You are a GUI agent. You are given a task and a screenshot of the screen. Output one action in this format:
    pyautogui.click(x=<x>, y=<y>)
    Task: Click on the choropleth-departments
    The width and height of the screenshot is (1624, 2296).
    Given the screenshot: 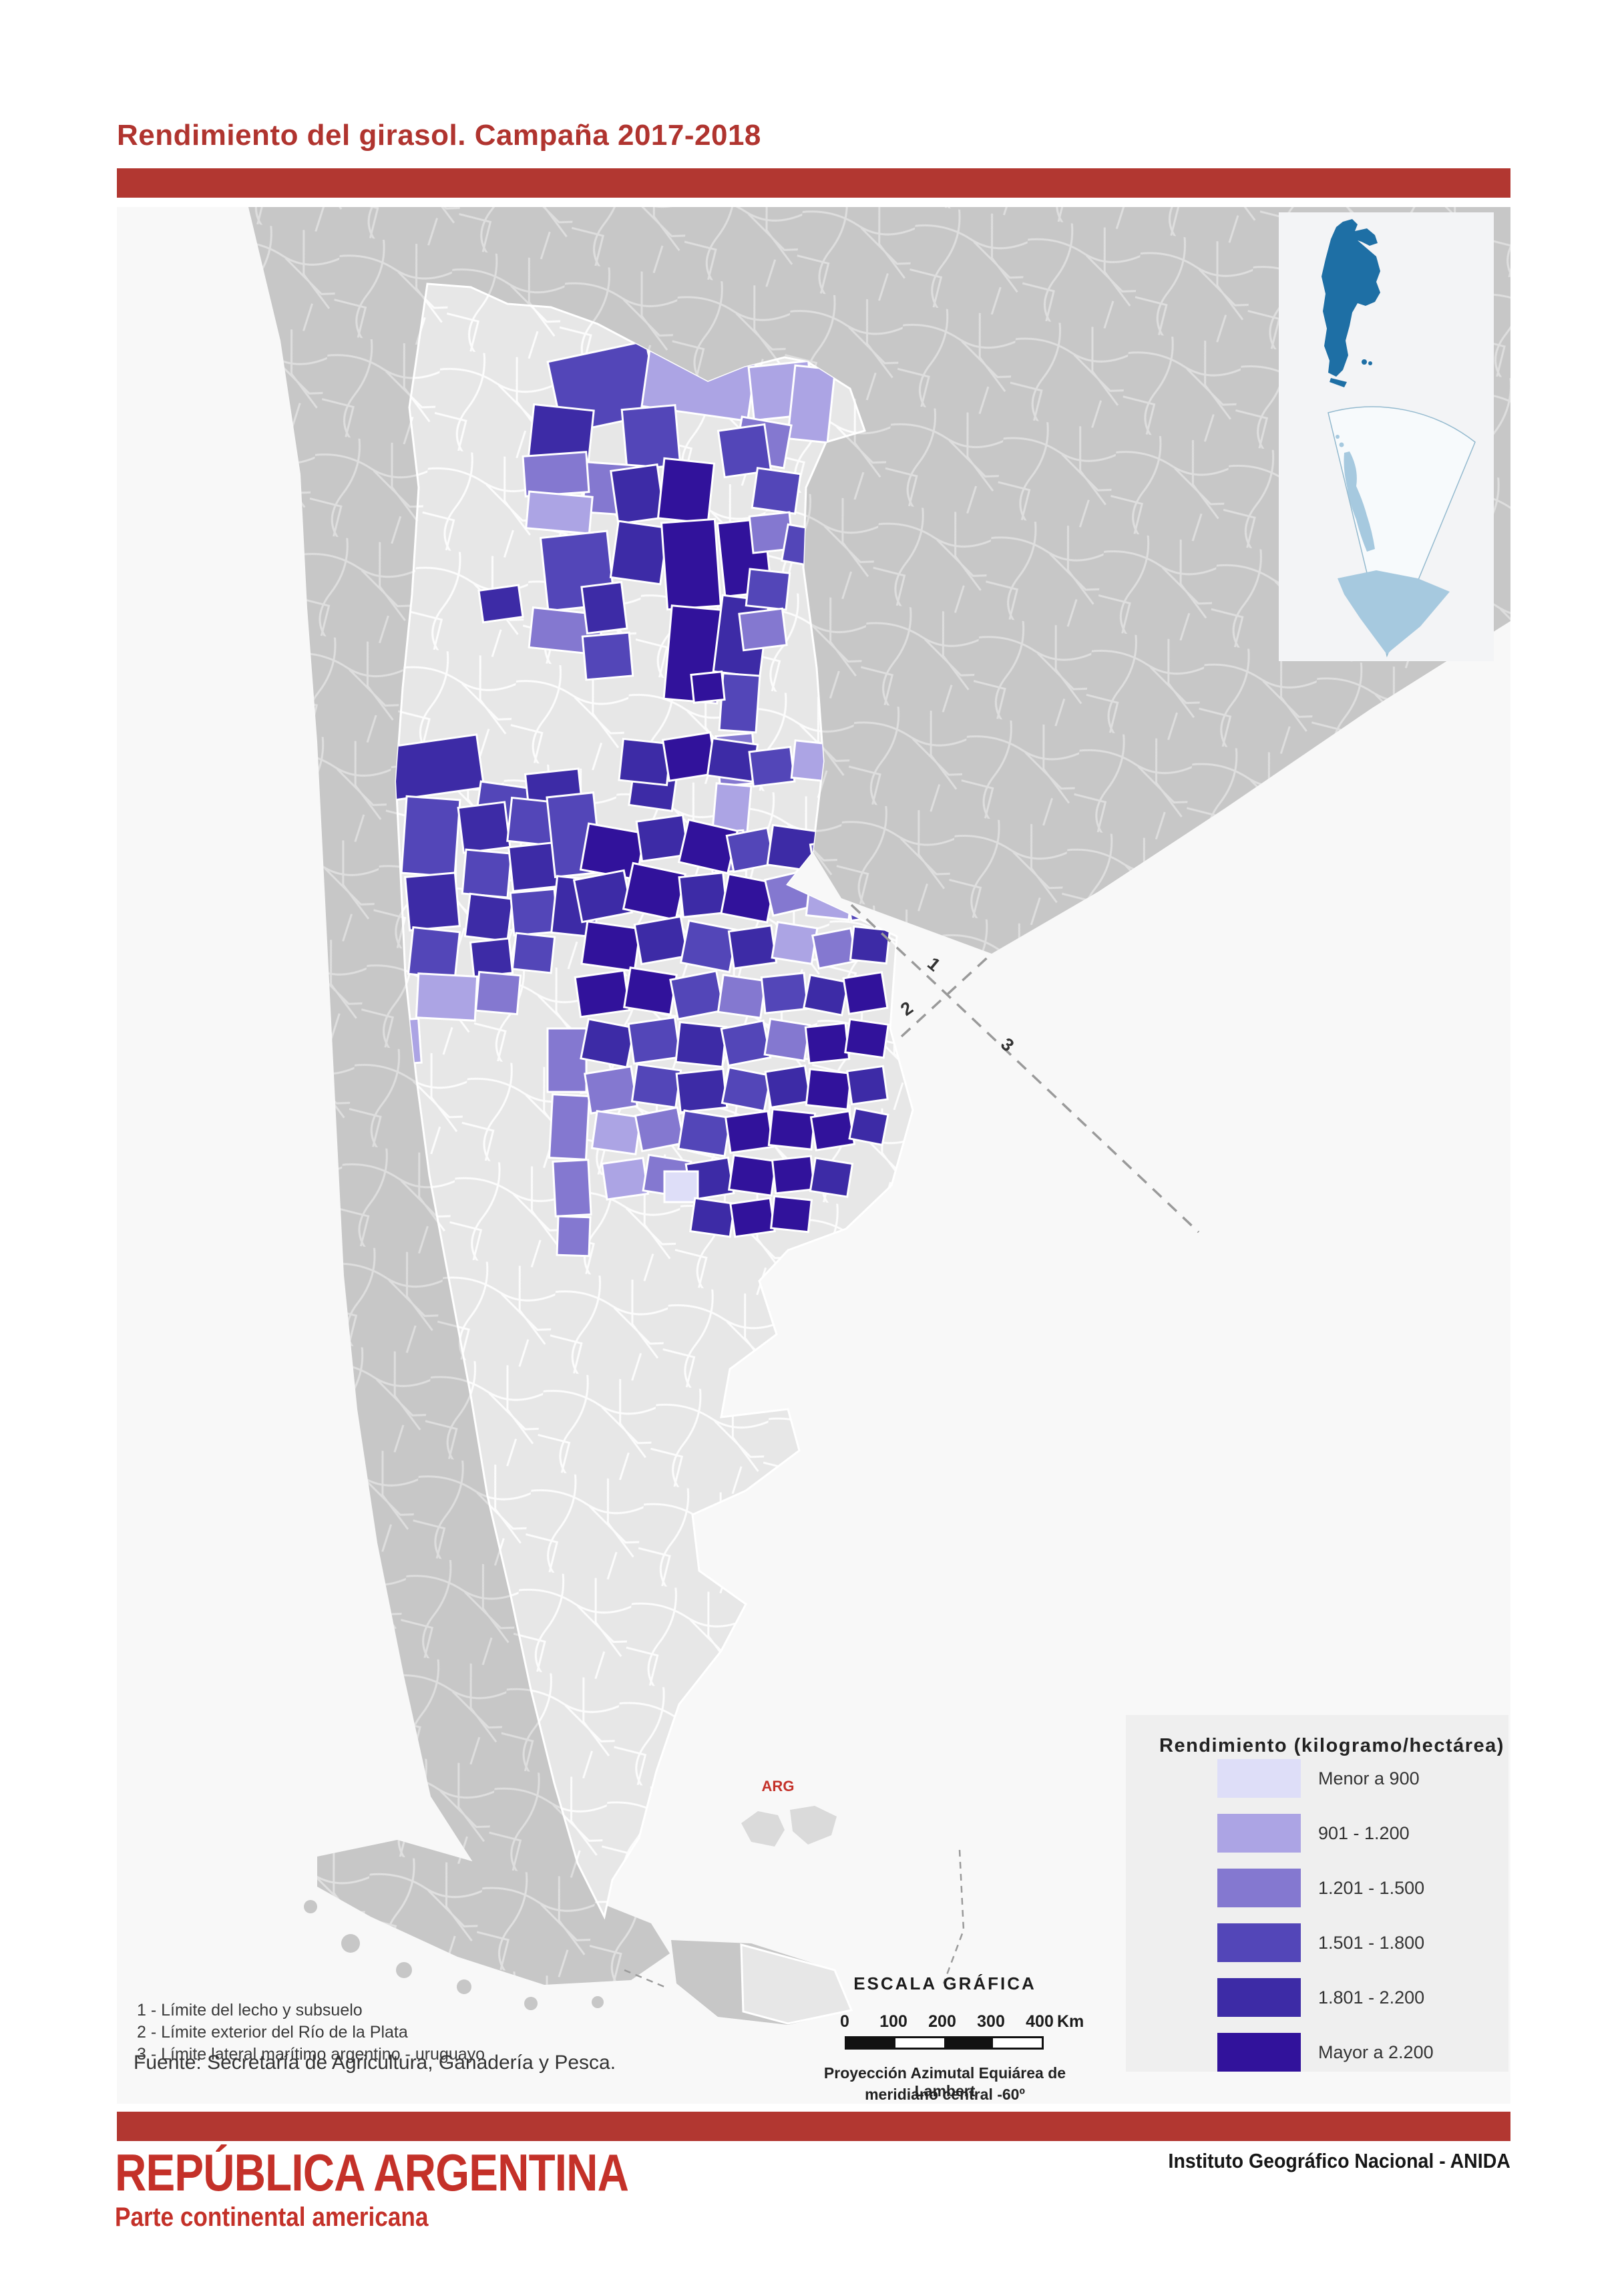 What is the action you would take?
    pyautogui.click(x=654, y=785)
    